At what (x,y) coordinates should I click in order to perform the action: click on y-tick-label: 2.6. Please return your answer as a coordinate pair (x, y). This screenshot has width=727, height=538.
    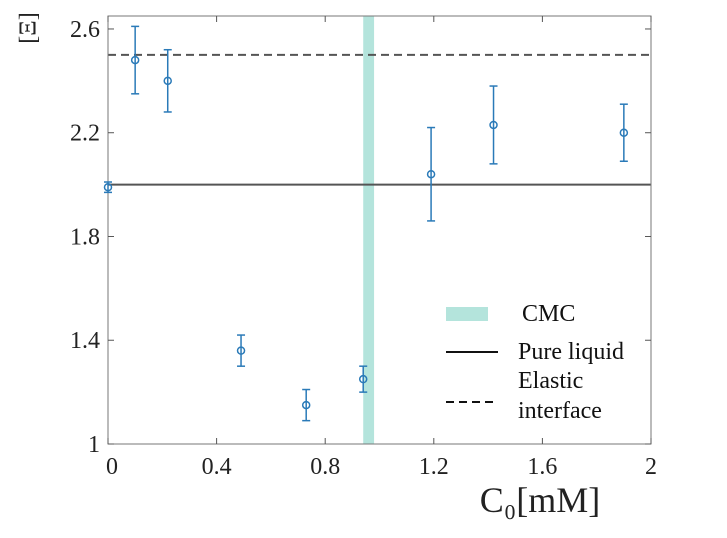
    Looking at the image, I should click on (85, 30).